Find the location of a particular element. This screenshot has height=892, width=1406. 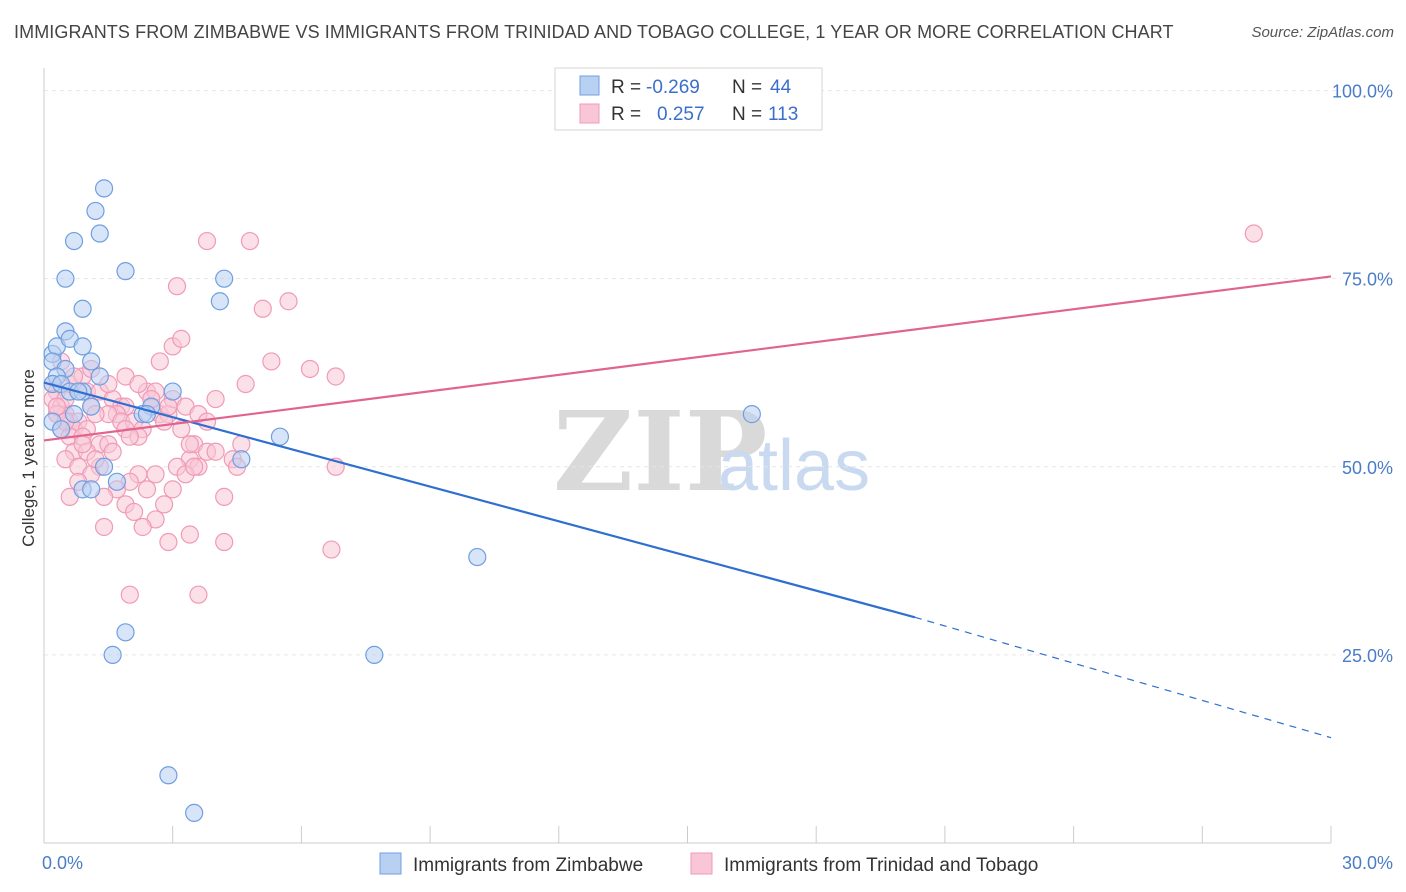

y-tick-label-1: 50.0% is located at coordinates (1367, 468).